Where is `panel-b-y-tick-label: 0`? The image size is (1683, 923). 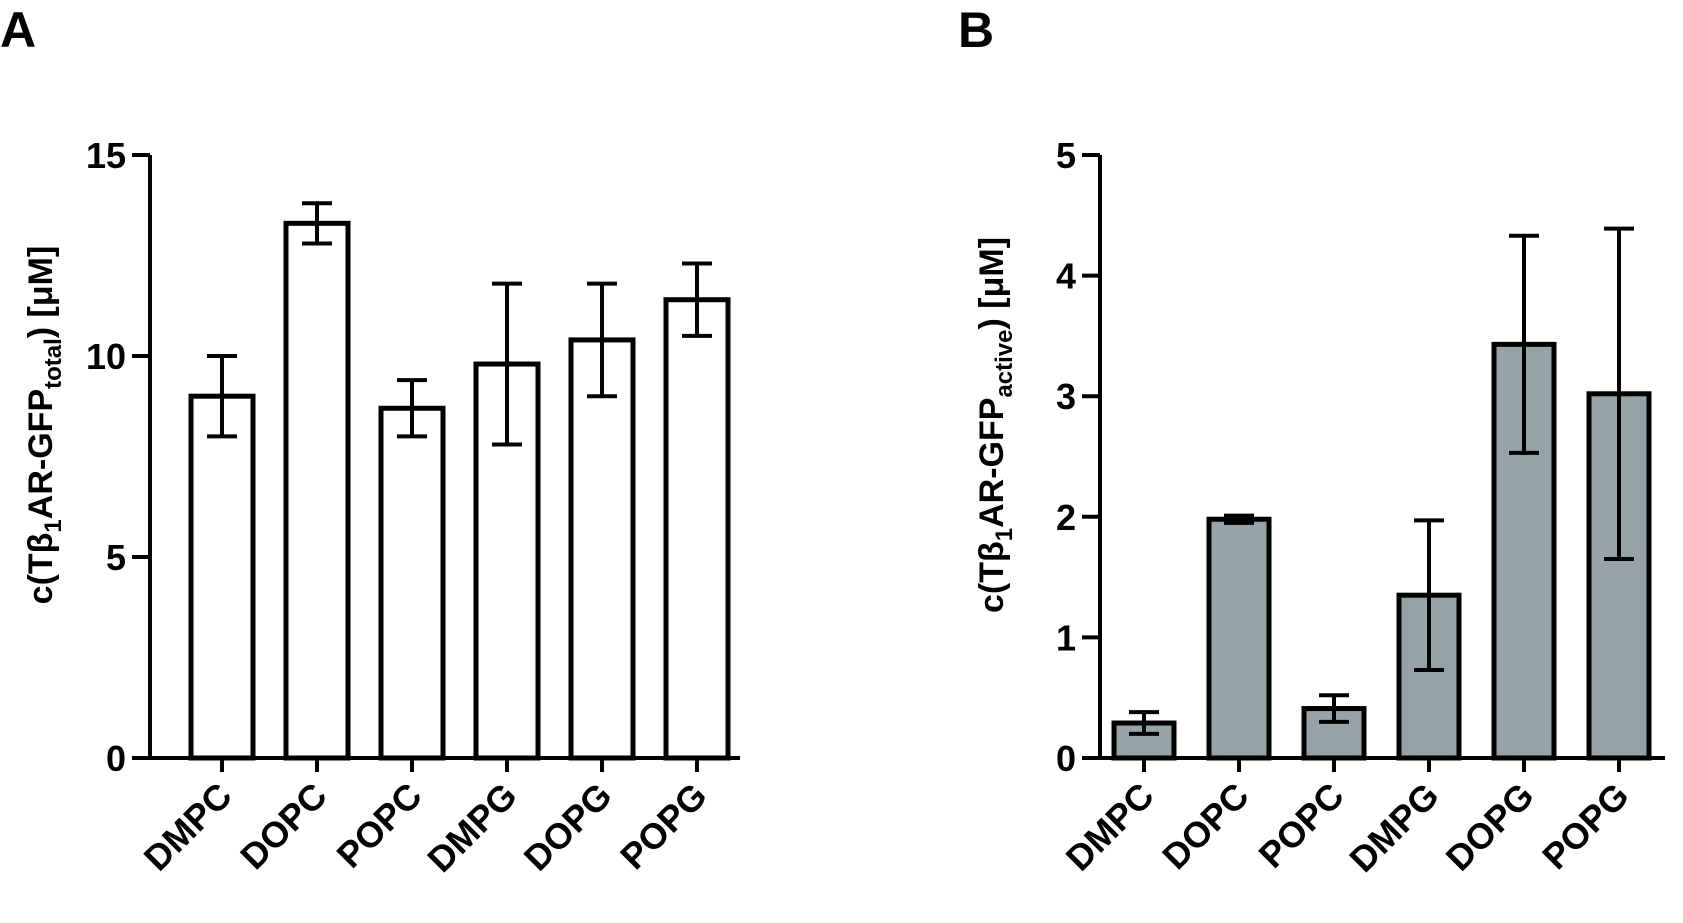 panel-b-y-tick-label: 0 is located at coordinates (1066, 758).